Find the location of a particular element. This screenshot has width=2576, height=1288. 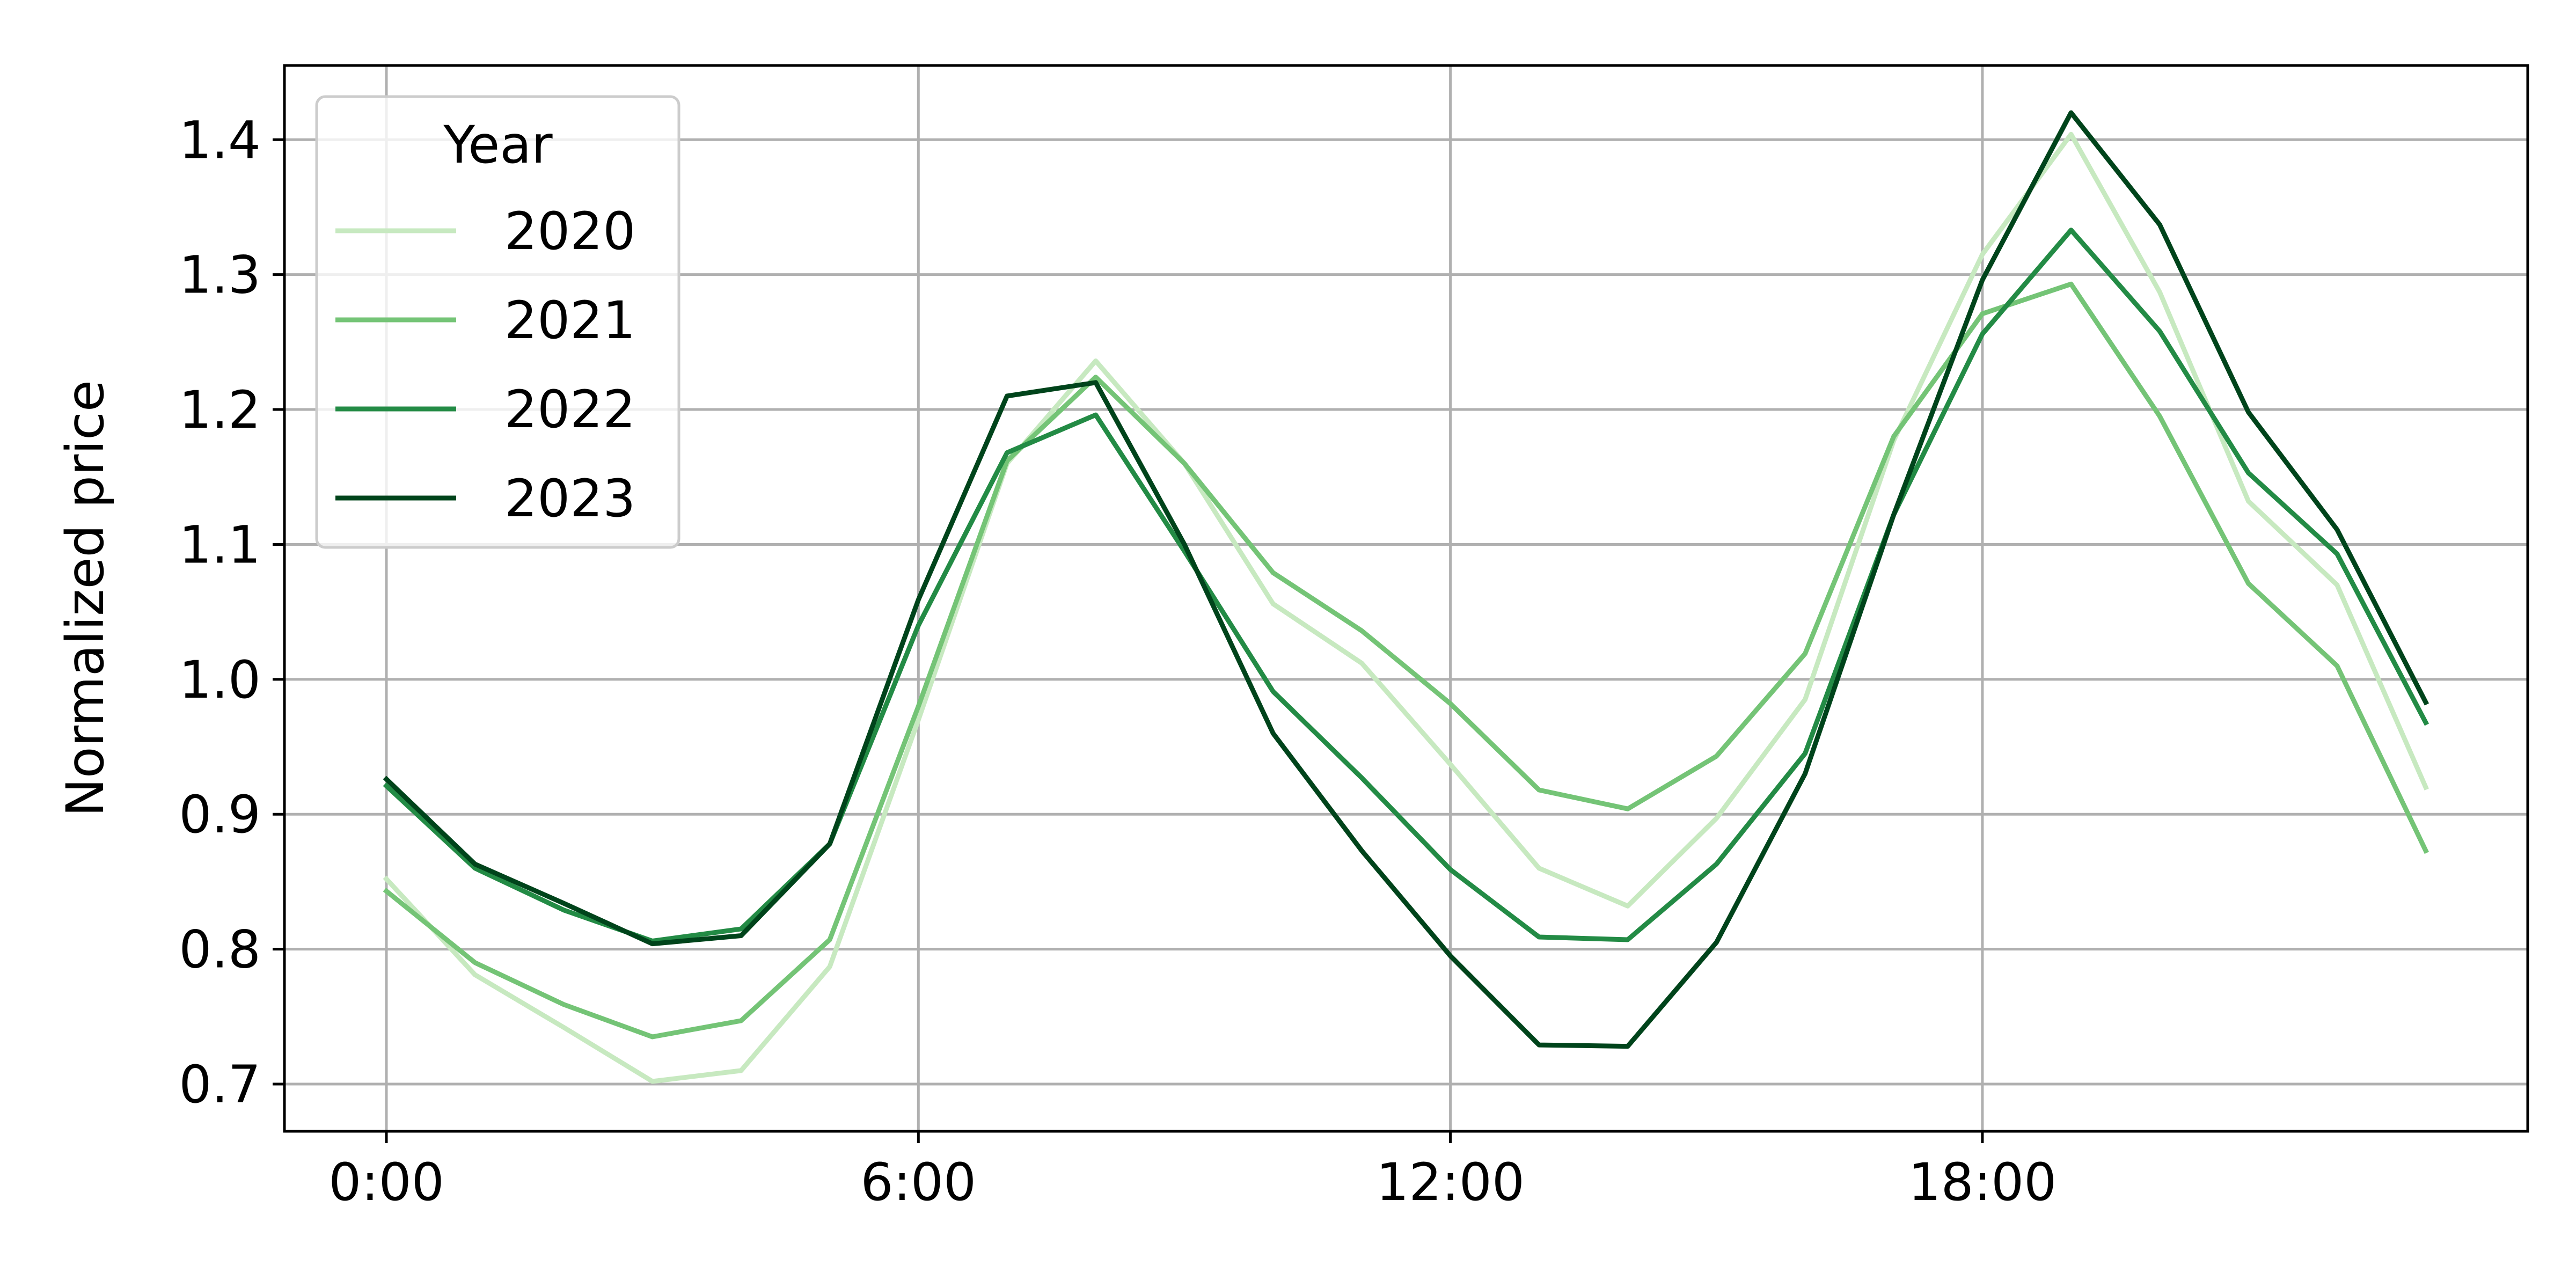

y-tick-label: 0.7 is located at coordinates (220, 1085).